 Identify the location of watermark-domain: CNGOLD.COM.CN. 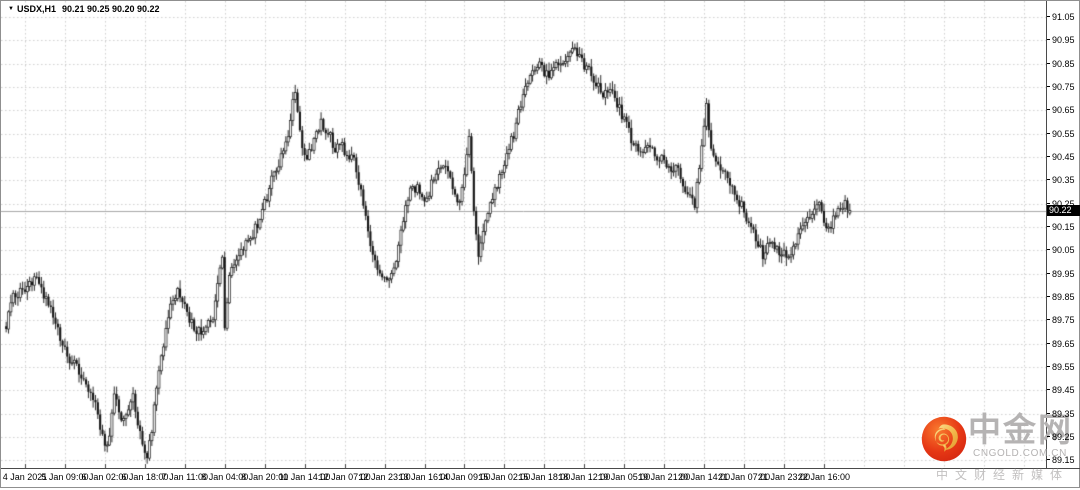
(1020, 453).